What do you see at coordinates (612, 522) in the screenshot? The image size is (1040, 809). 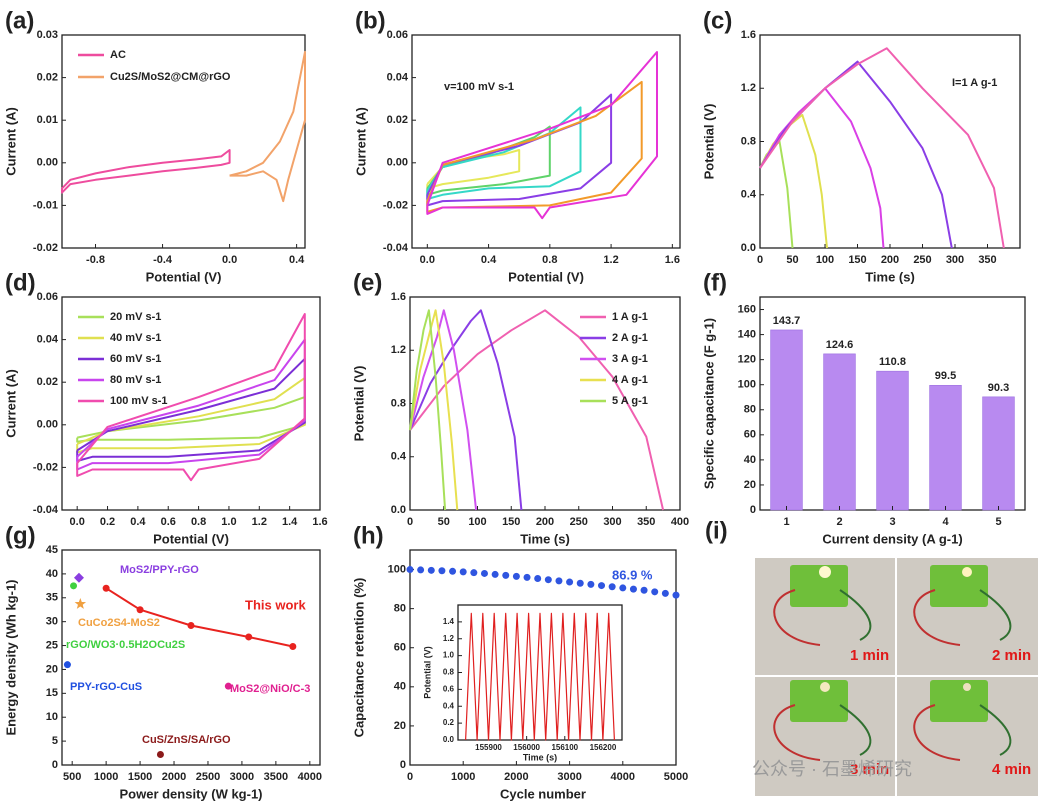 I see `x-tick-label: 300` at bounding box center [612, 522].